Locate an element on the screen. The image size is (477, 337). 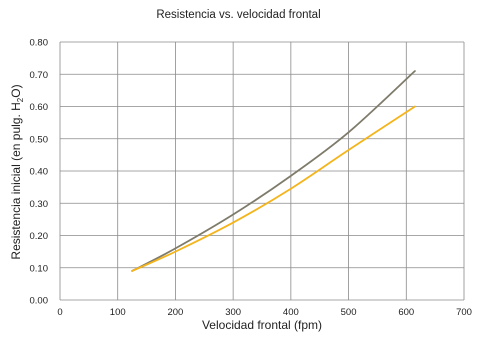
y-tick-label: 0.20 is located at coordinates (39, 236).